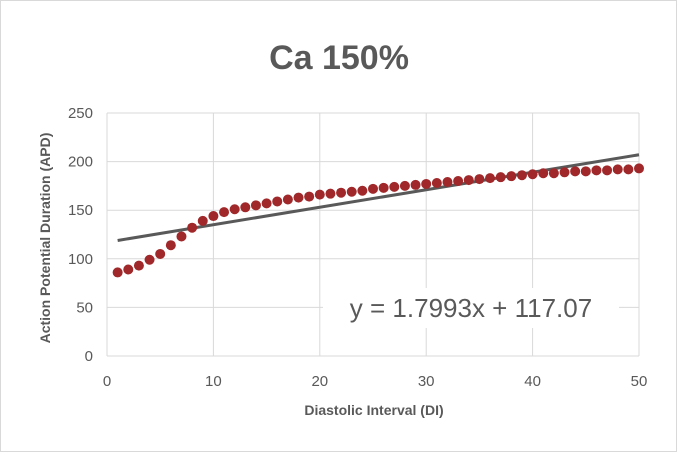 The width and height of the screenshot is (677, 452). I want to click on y-axis-label: Action Potential Duration (APD), so click(45, 238).